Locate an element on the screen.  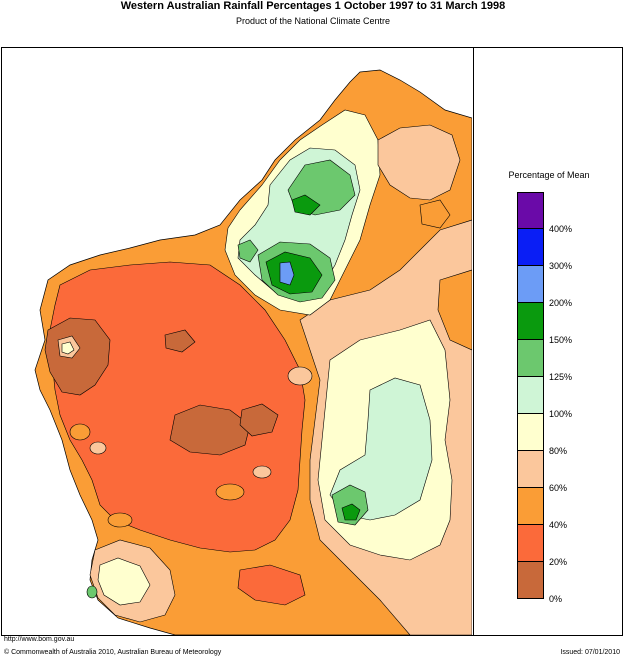
legend-tick-label: 125% is located at coordinates (561, 377).